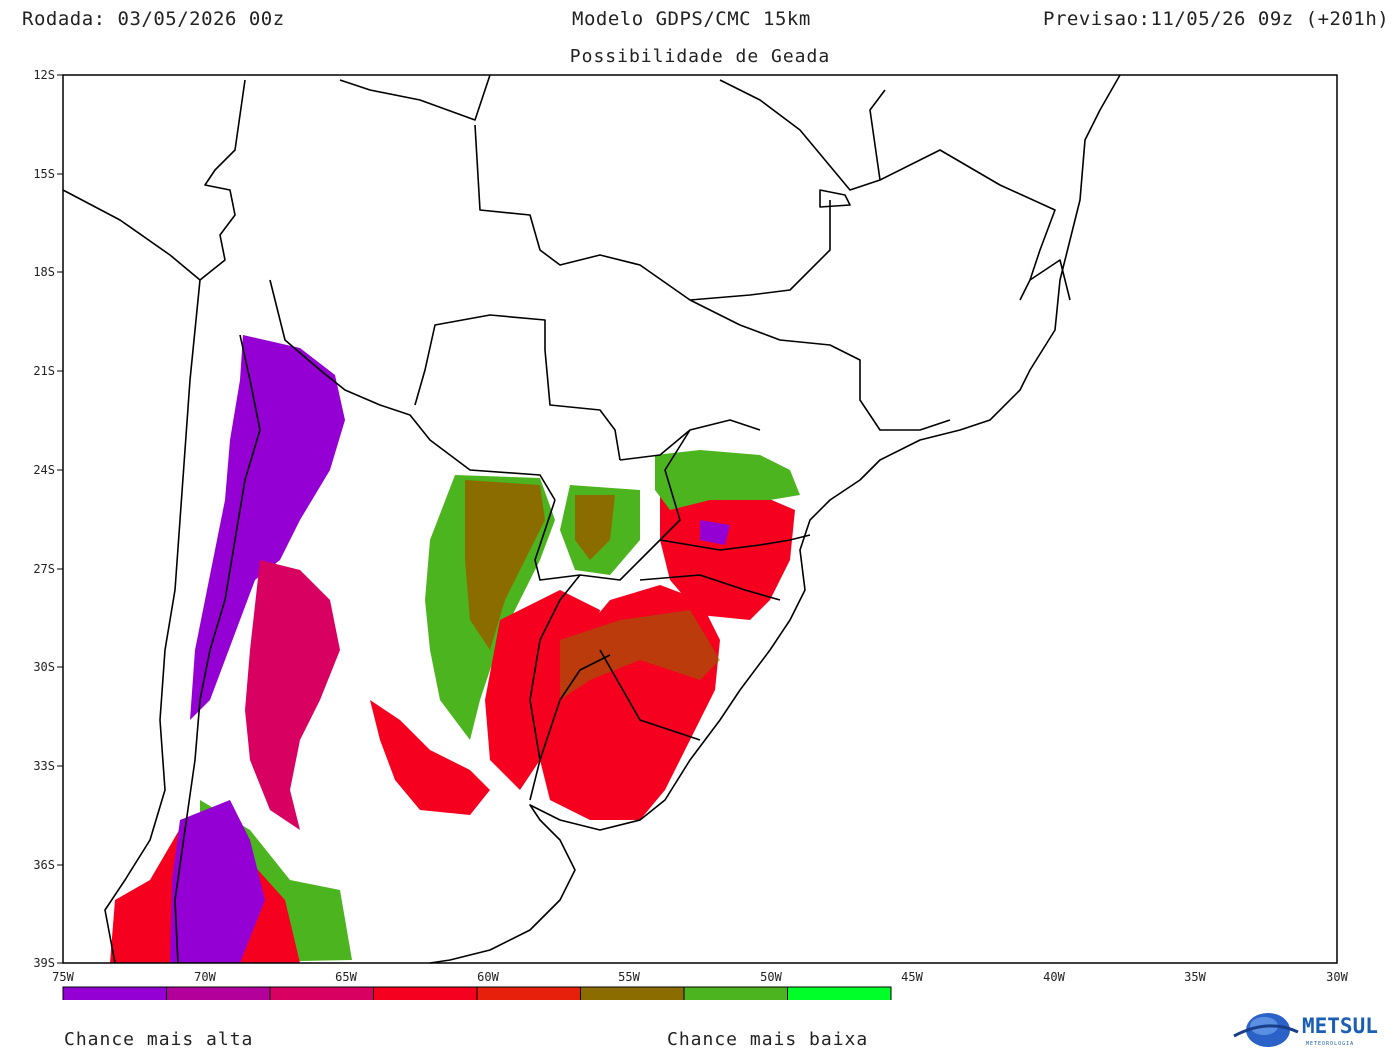 This screenshot has width=1400, height=1052. What do you see at coordinates (1195, 977) in the screenshot?
I see `lon-label: 35W` at bounding box center [1195, 977].